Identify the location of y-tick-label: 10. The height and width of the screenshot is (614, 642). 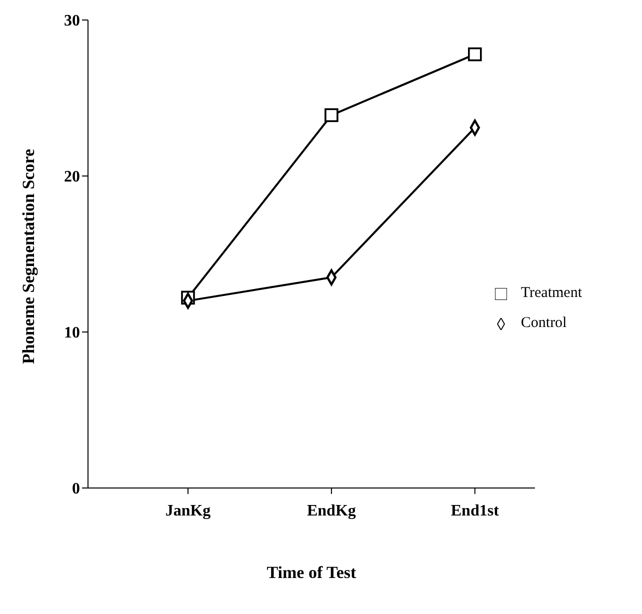
(72, 333).